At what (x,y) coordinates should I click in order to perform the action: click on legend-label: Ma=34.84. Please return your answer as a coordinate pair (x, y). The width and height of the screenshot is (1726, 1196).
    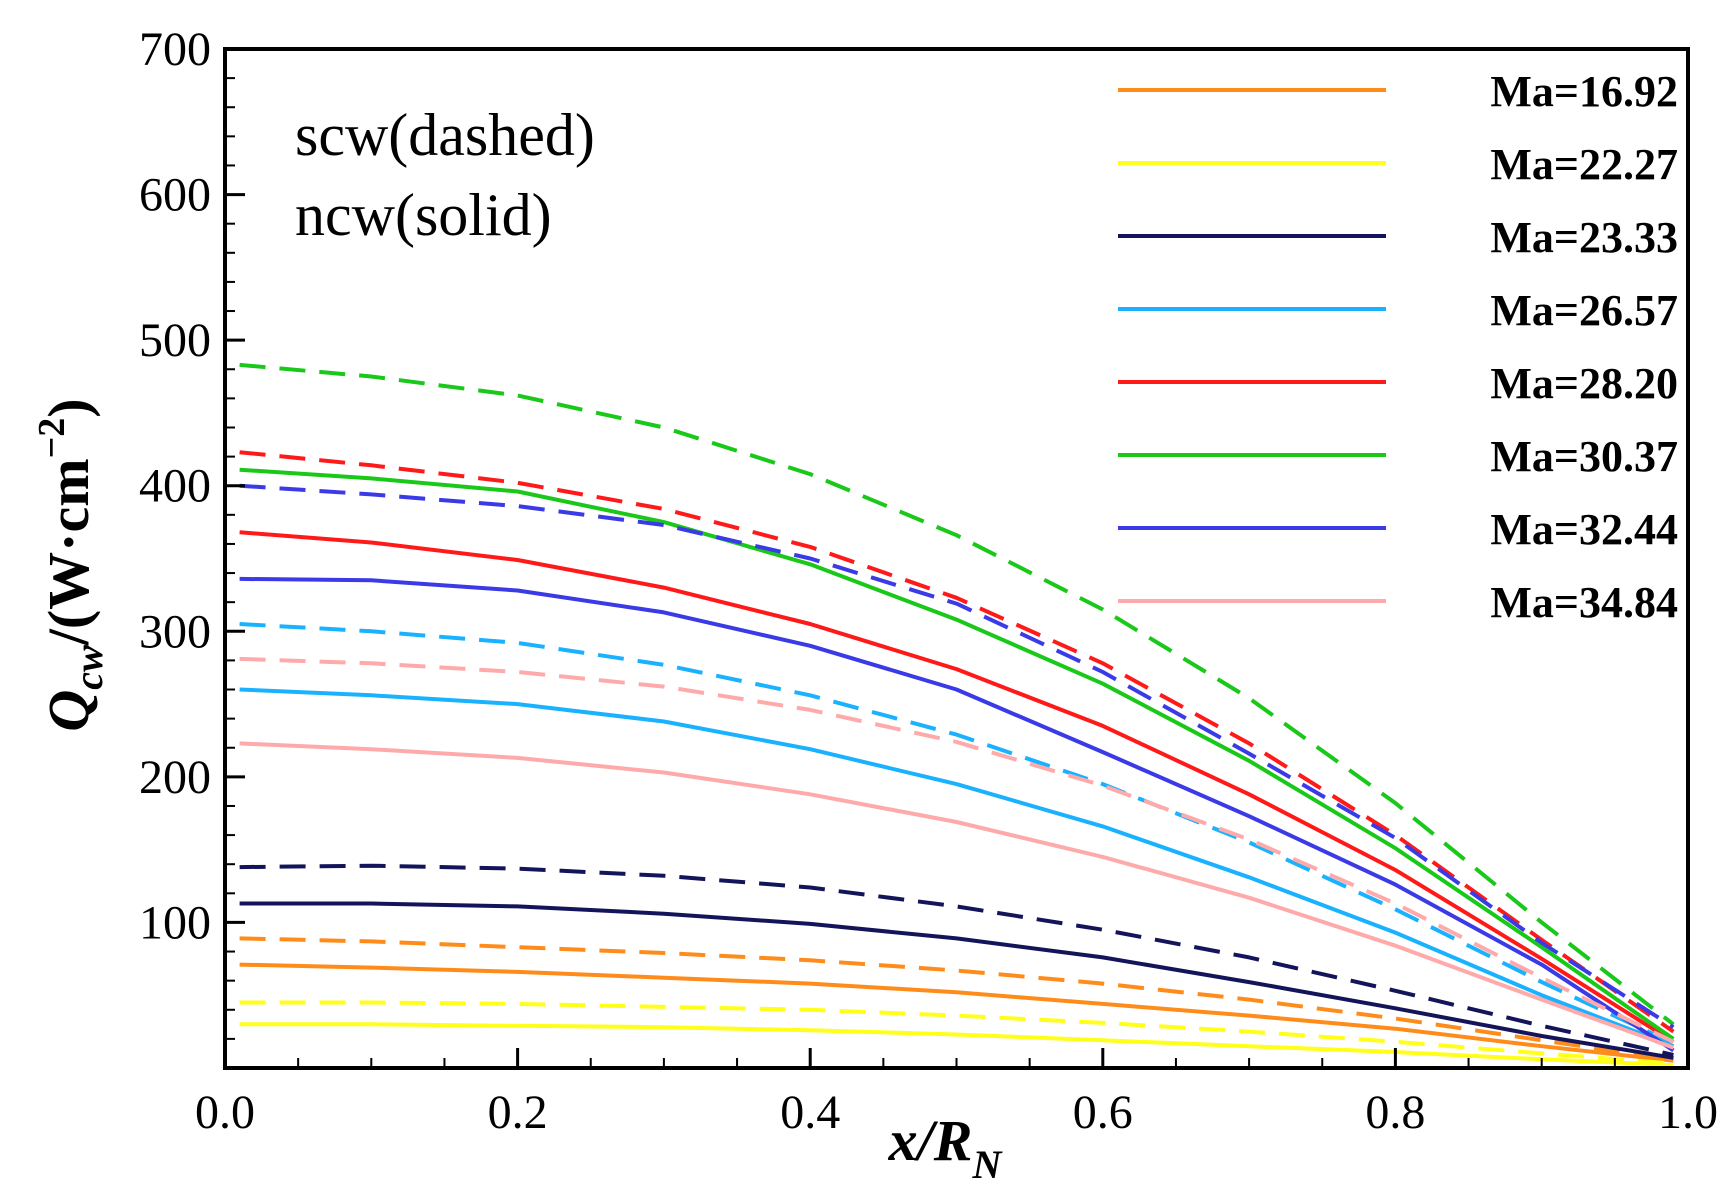
    Looking at the image, I should click on (1584, 602).